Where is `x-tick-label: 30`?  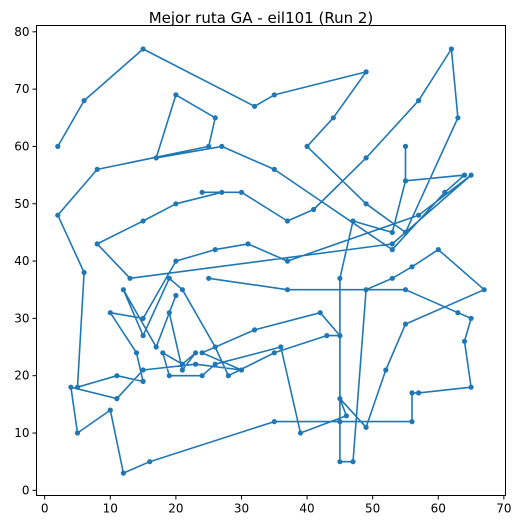
x-tick-label: 30 is located at coordinates (241, 509).